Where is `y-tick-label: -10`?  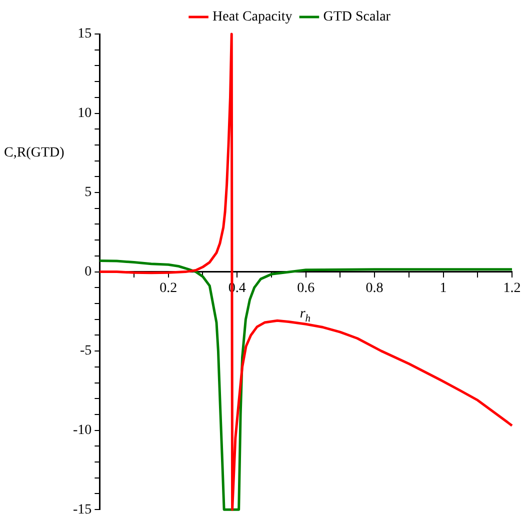 y-tick-label: -10 is located at coordinates (82, 430).